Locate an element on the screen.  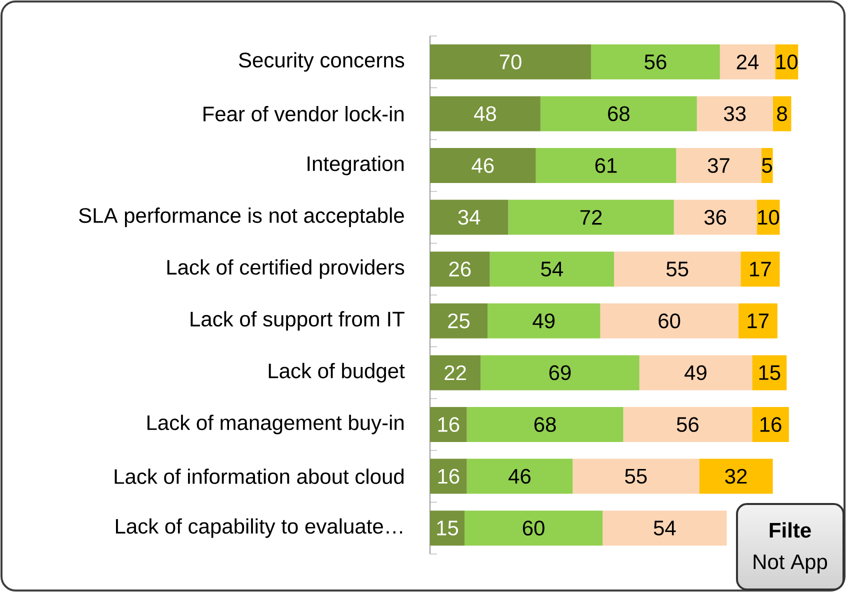
data-label: 24 is located at coordinates (747, 62).